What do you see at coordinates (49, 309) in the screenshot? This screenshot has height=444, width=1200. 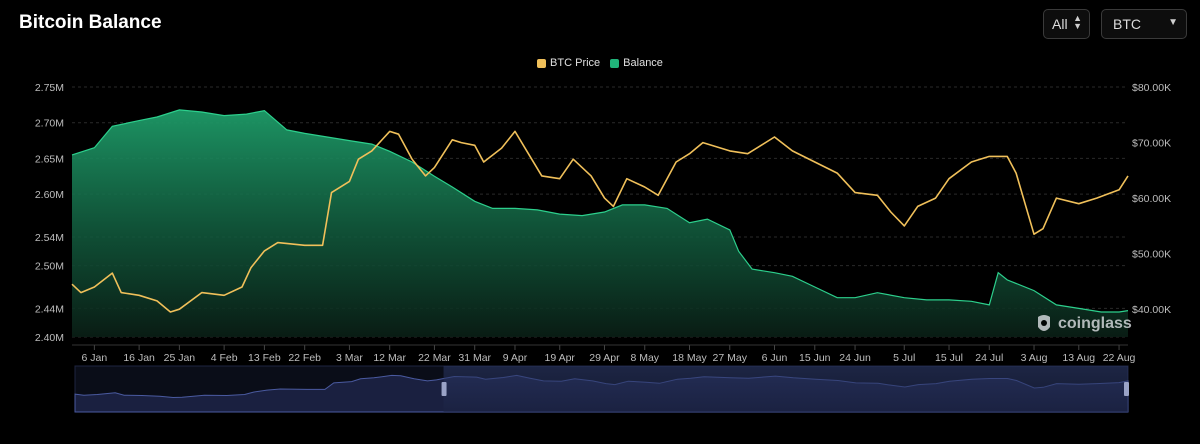 I see `left-y-tick-label: 2.44M` at bounding box center [49, 309].